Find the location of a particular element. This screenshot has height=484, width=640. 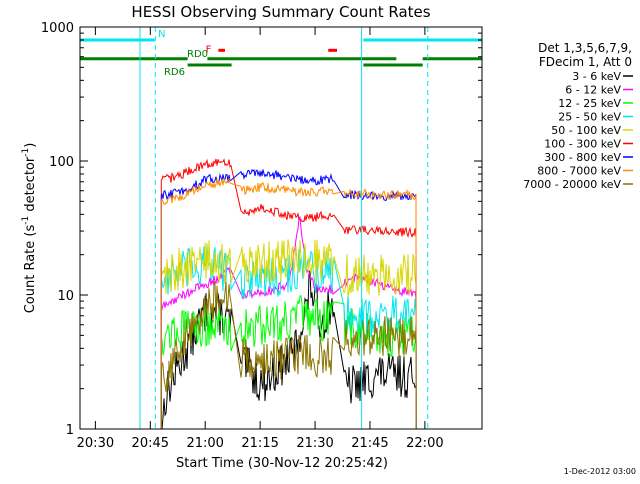

x-tick-label: 21:00 is located at coordinates (204, 443).